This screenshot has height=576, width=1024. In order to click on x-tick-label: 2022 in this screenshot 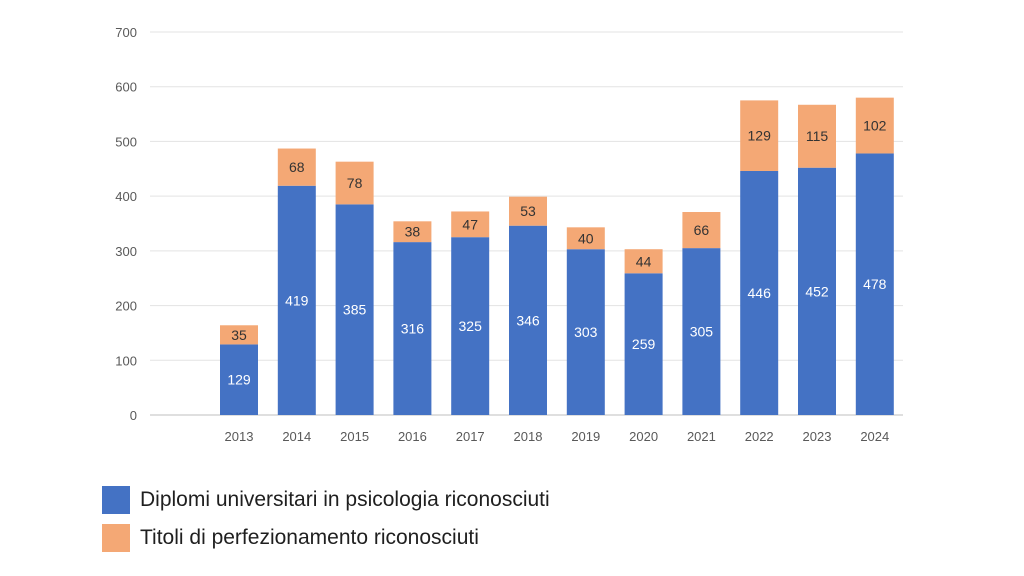, I will do `click(759, 436)`.